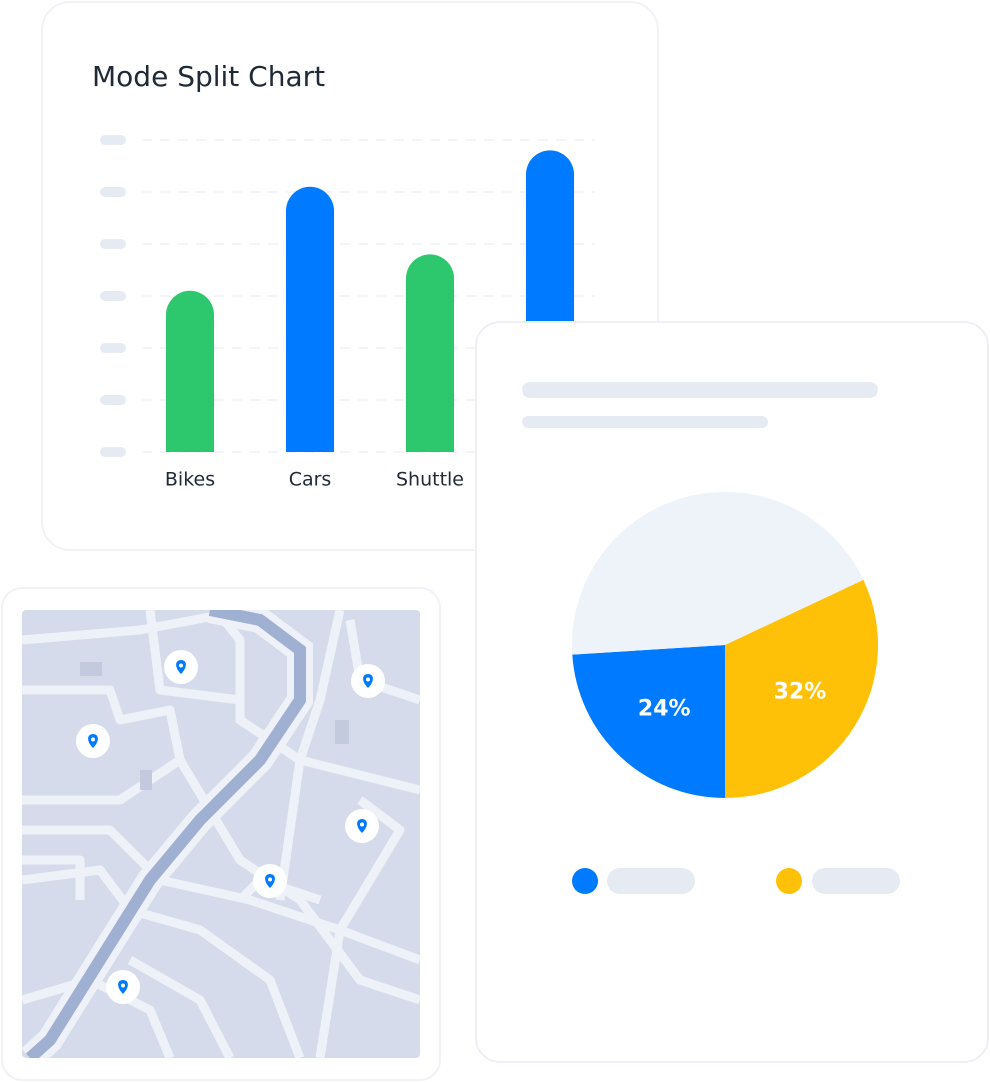  Describe the element at coordinates (800, 692) in the screenshot. I see `slice-label: 32%` at that location.